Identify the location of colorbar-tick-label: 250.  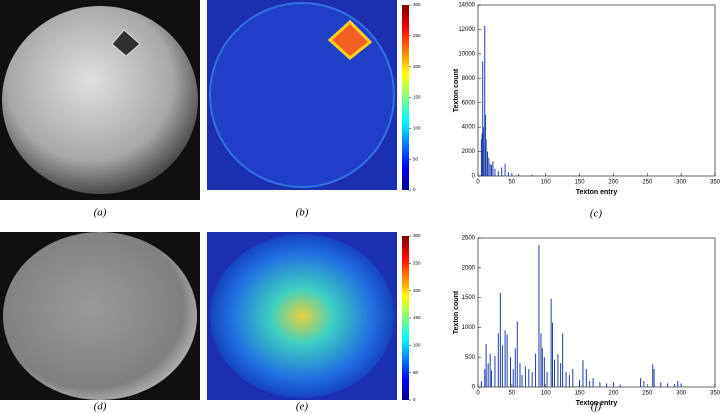
(417, 263).